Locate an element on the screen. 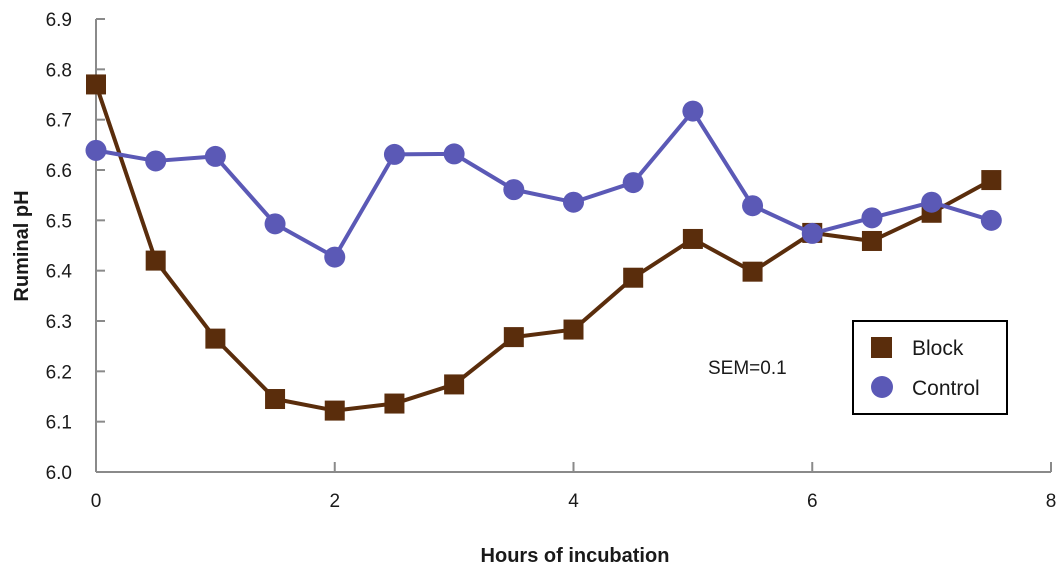 Image resolution: width=1064 pixels, height=573 pixels. legend-control-label: Control is located at coordinates (946, 388).